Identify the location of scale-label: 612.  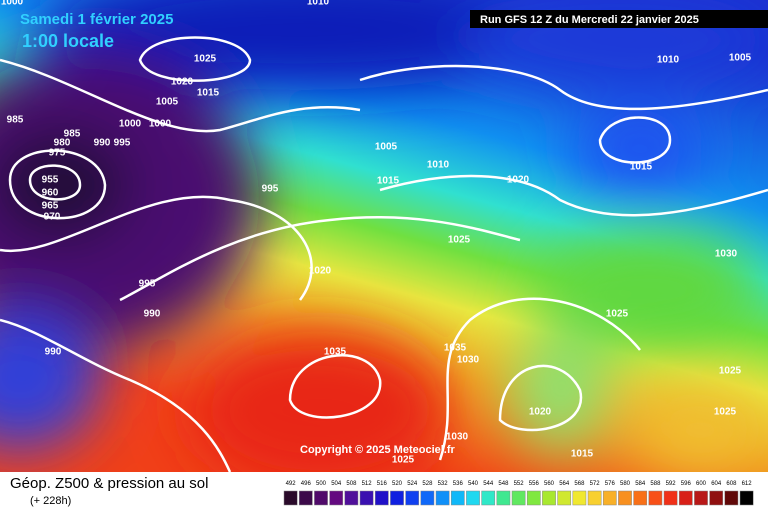
(747, 484).